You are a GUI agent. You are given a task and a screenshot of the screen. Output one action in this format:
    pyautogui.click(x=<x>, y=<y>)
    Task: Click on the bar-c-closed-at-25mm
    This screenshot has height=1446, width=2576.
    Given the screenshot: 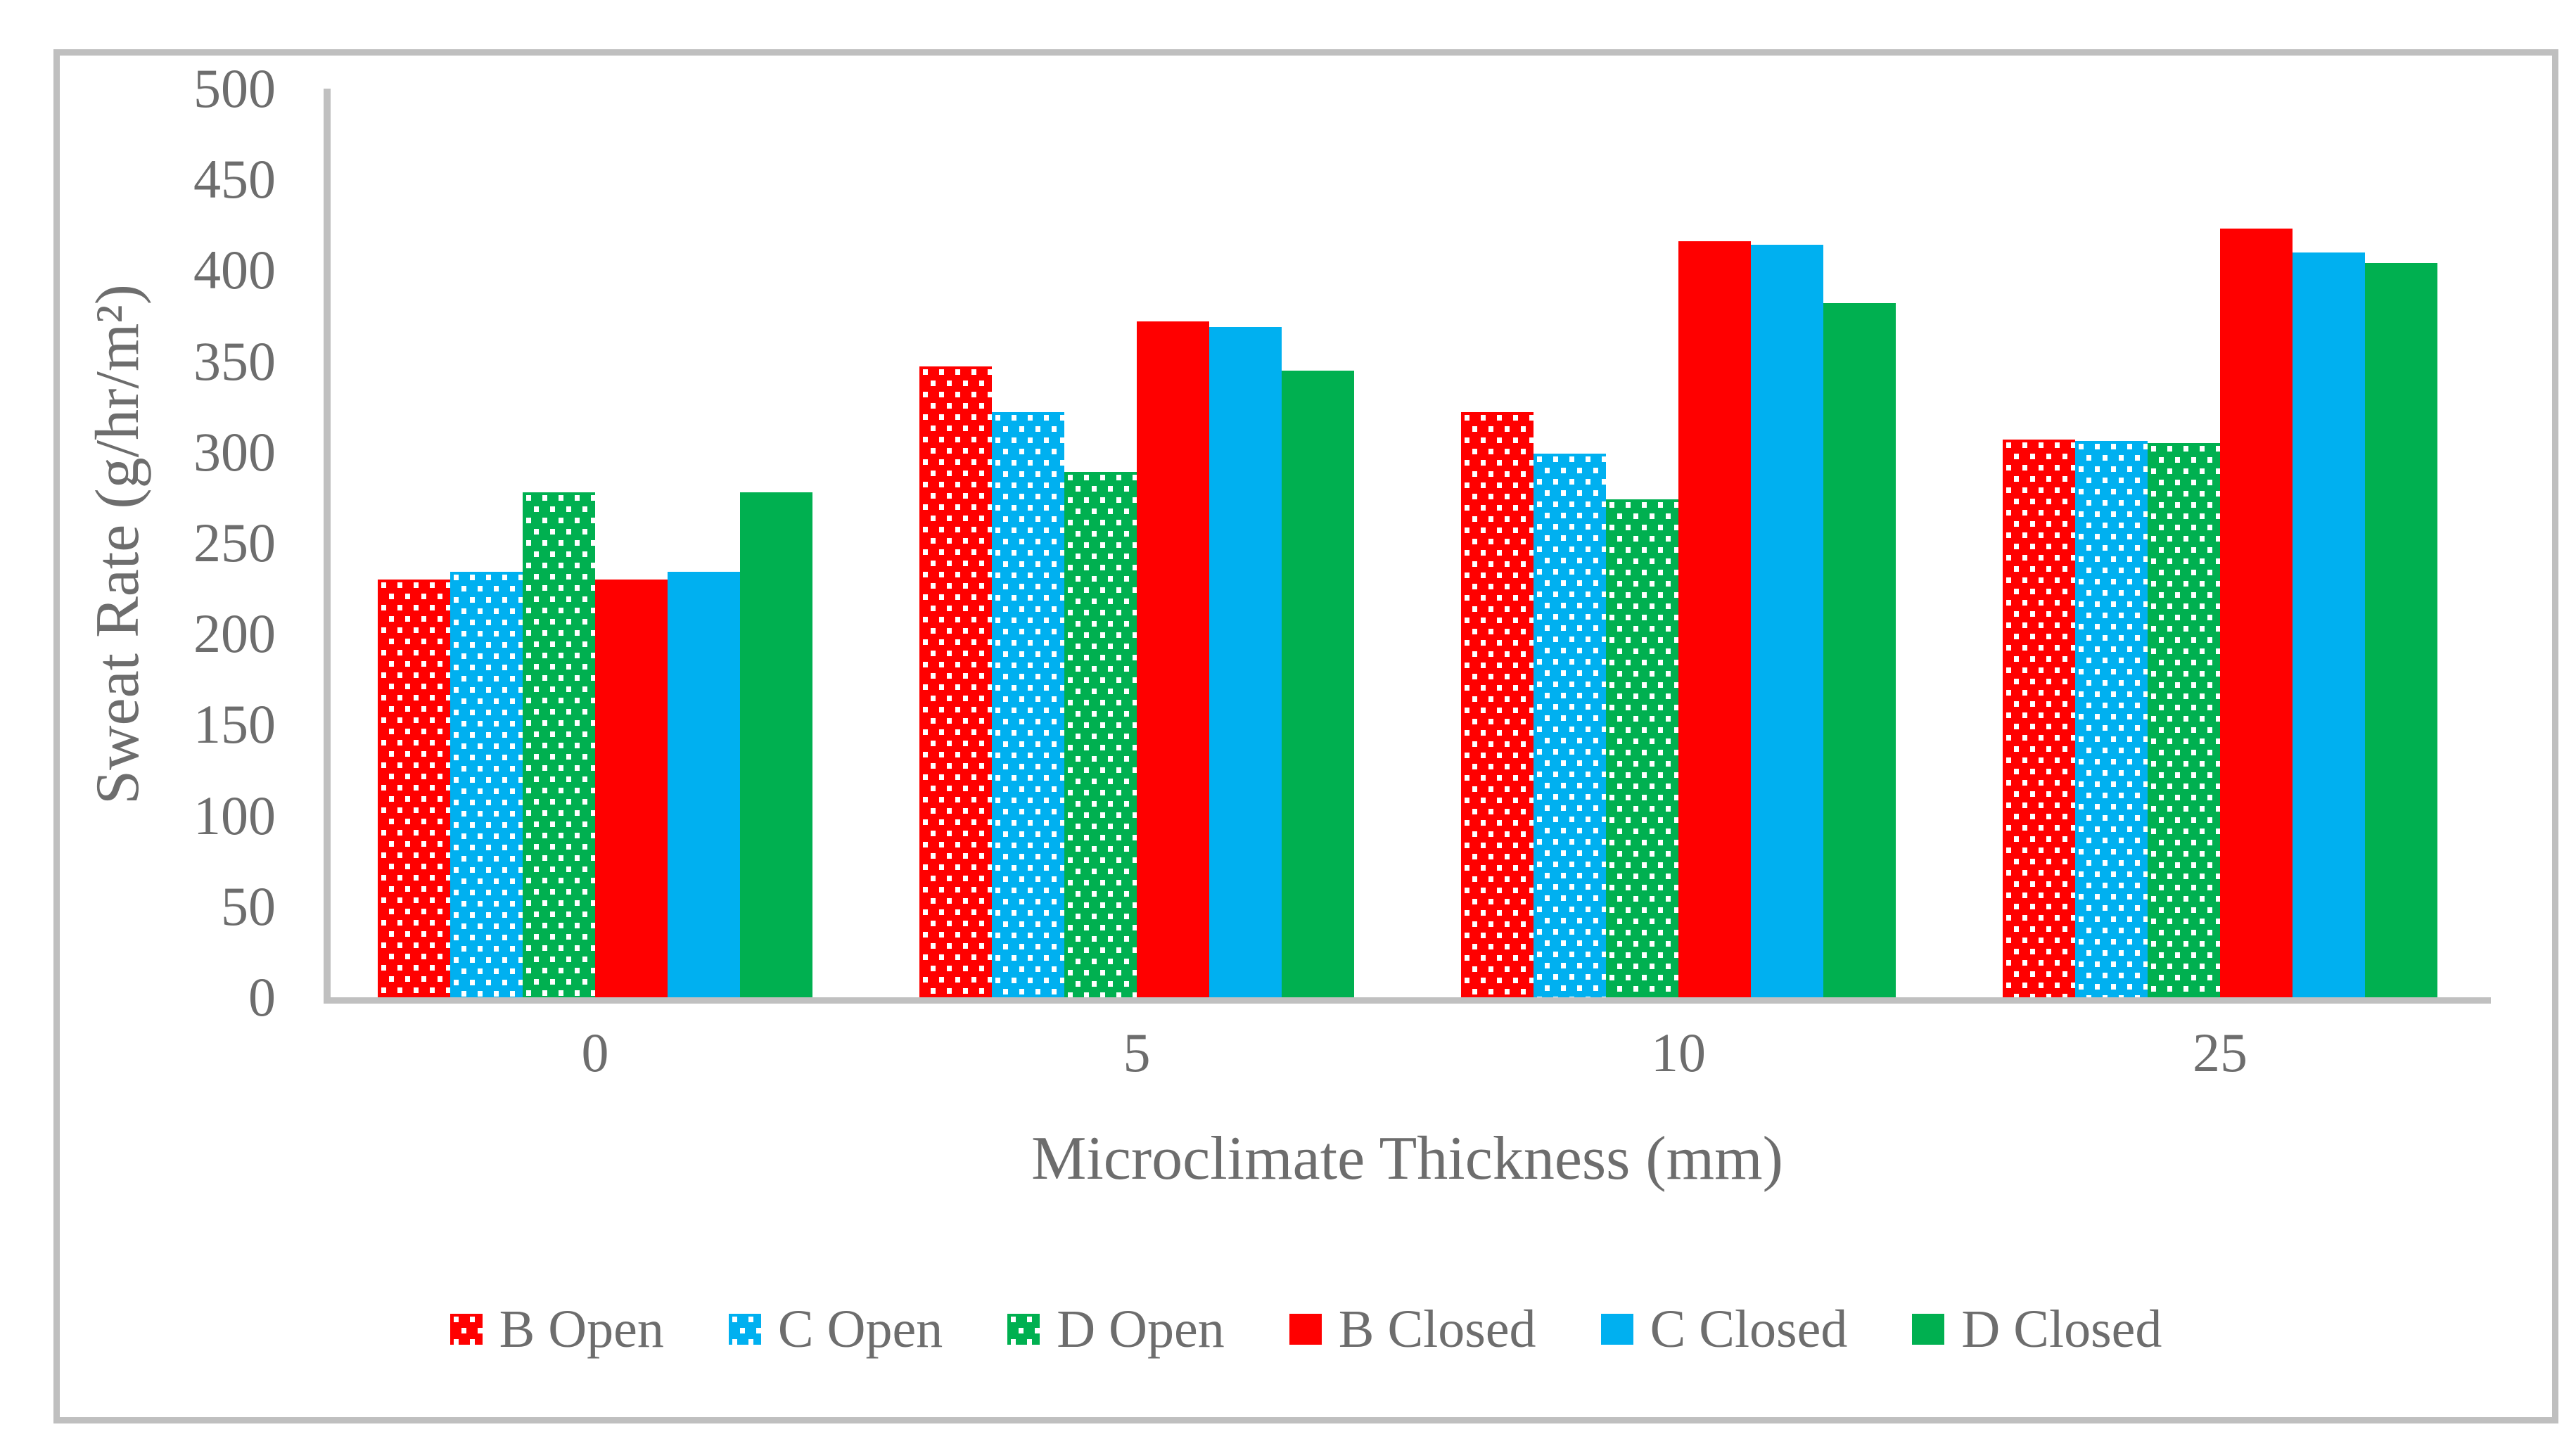 What is the action you would take?
    pyautogui.click(x=2329, y=624)
    